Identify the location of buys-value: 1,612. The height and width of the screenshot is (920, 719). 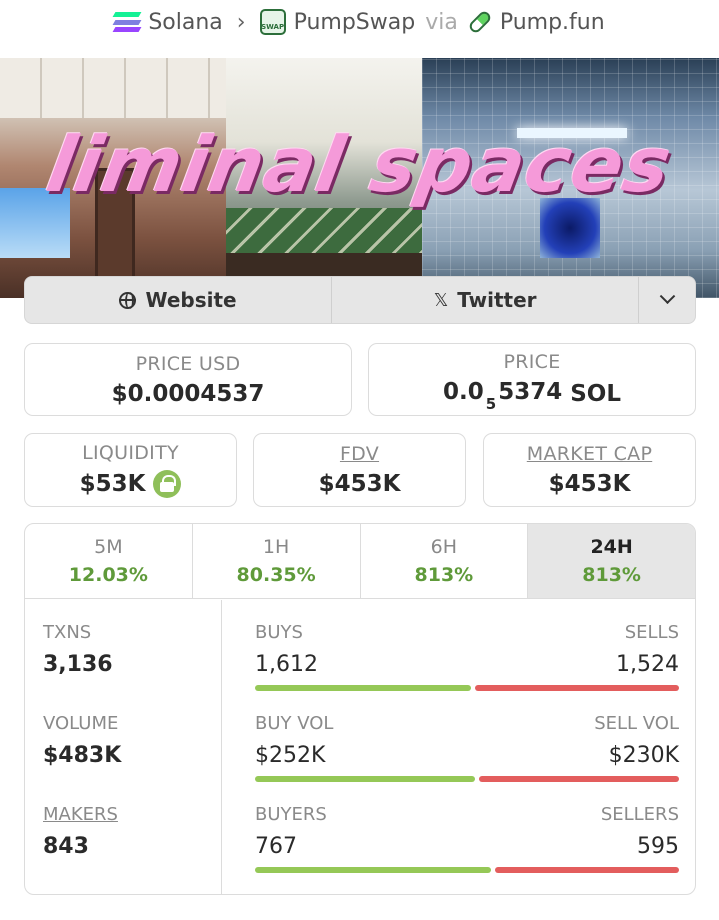
(286, 664).